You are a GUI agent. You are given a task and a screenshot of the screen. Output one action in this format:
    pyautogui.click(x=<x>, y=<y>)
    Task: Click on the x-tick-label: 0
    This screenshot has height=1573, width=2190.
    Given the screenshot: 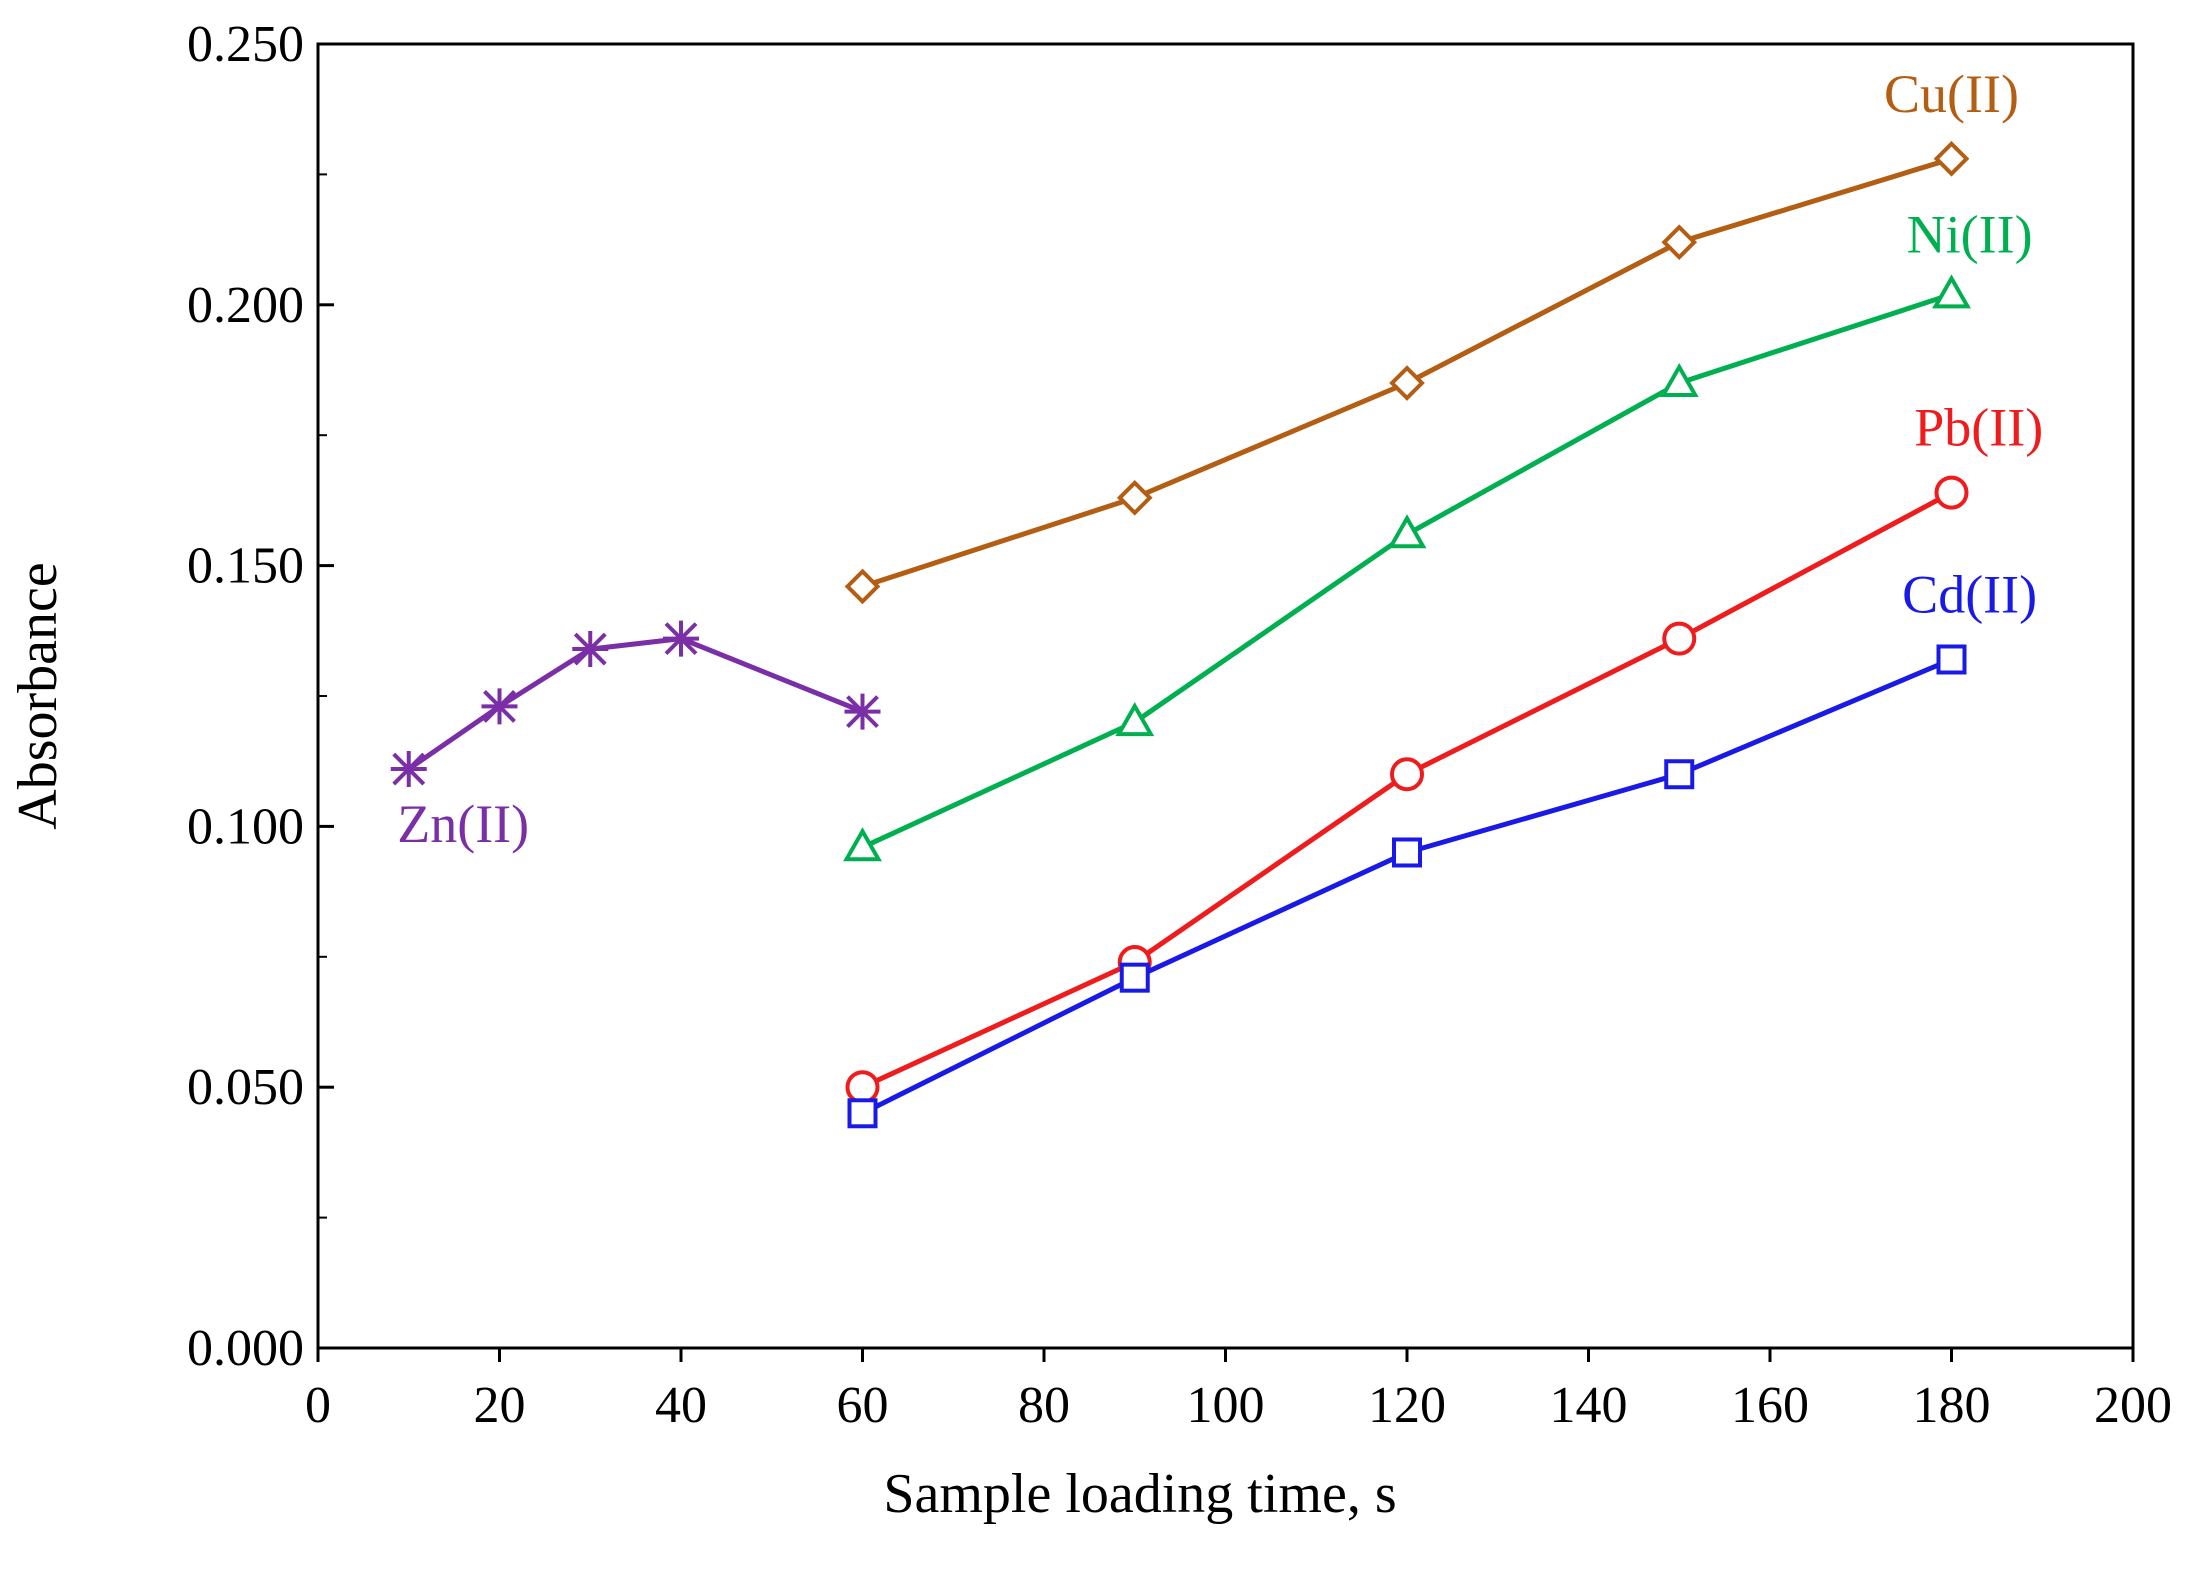 What is the action you would take?
    pyautogui.click(x=318, y=1405)
    